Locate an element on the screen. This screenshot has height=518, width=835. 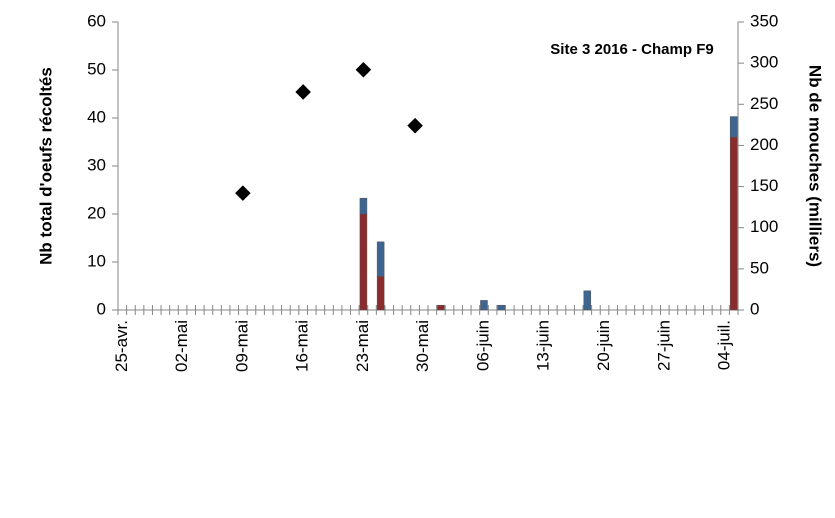
y2-tick-label: 250 is located at coordinates (764, 103).